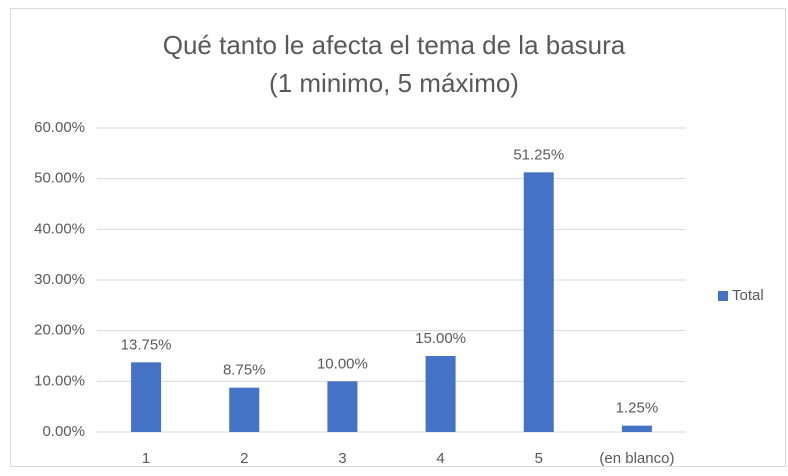 The width and height of the screenshot is (788, 476). I want to click on x-tick-label: 2, so click(244, 458).